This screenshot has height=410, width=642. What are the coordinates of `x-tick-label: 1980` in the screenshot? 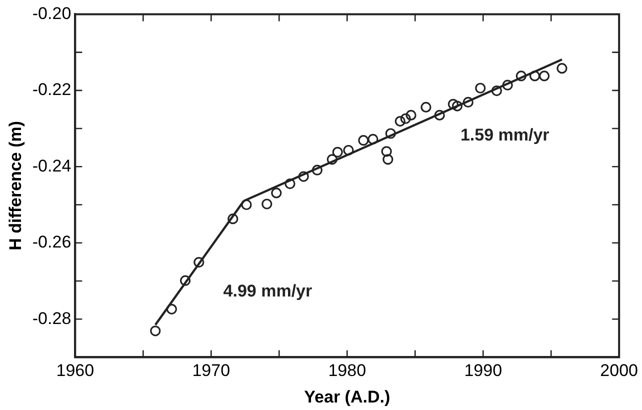 It's located at (347, 370).